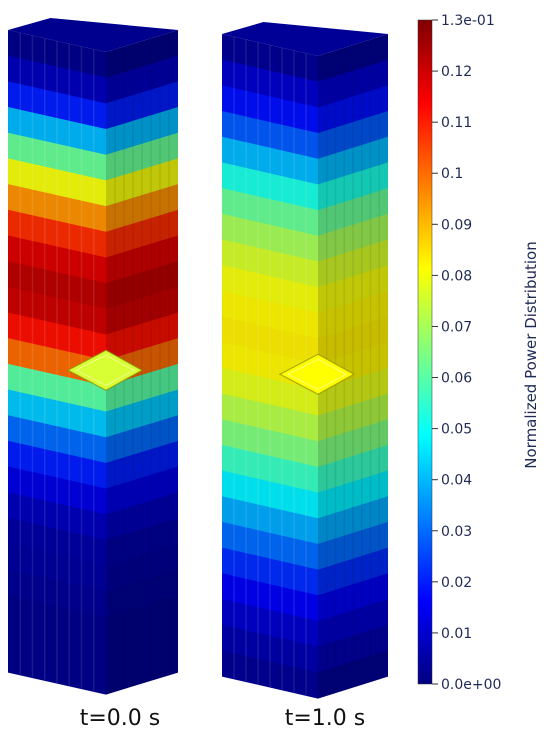  I want to click on colorbar-tick-label: 0.07, so click(456, 327).